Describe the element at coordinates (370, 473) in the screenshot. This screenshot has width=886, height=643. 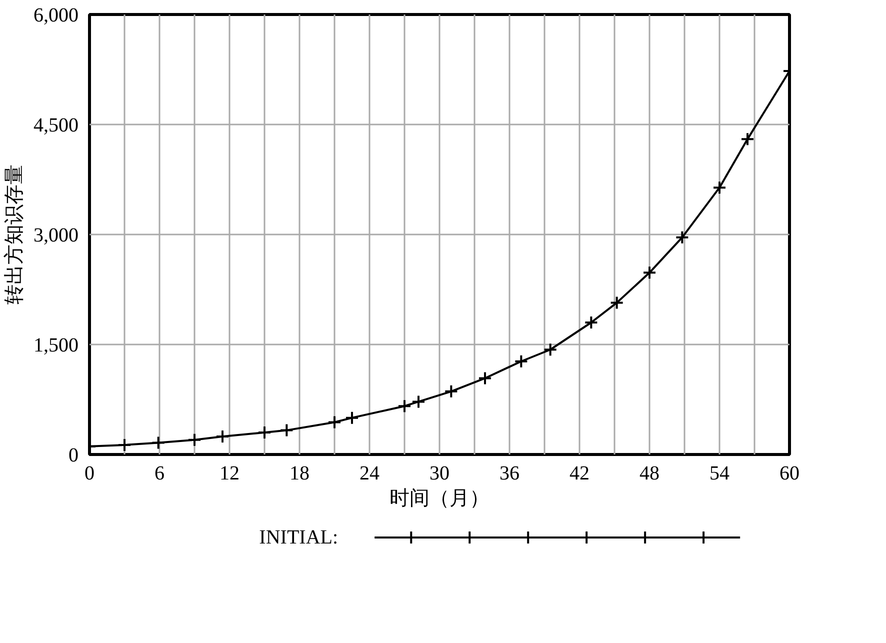
I see `x-tick-label: 24` at that location.